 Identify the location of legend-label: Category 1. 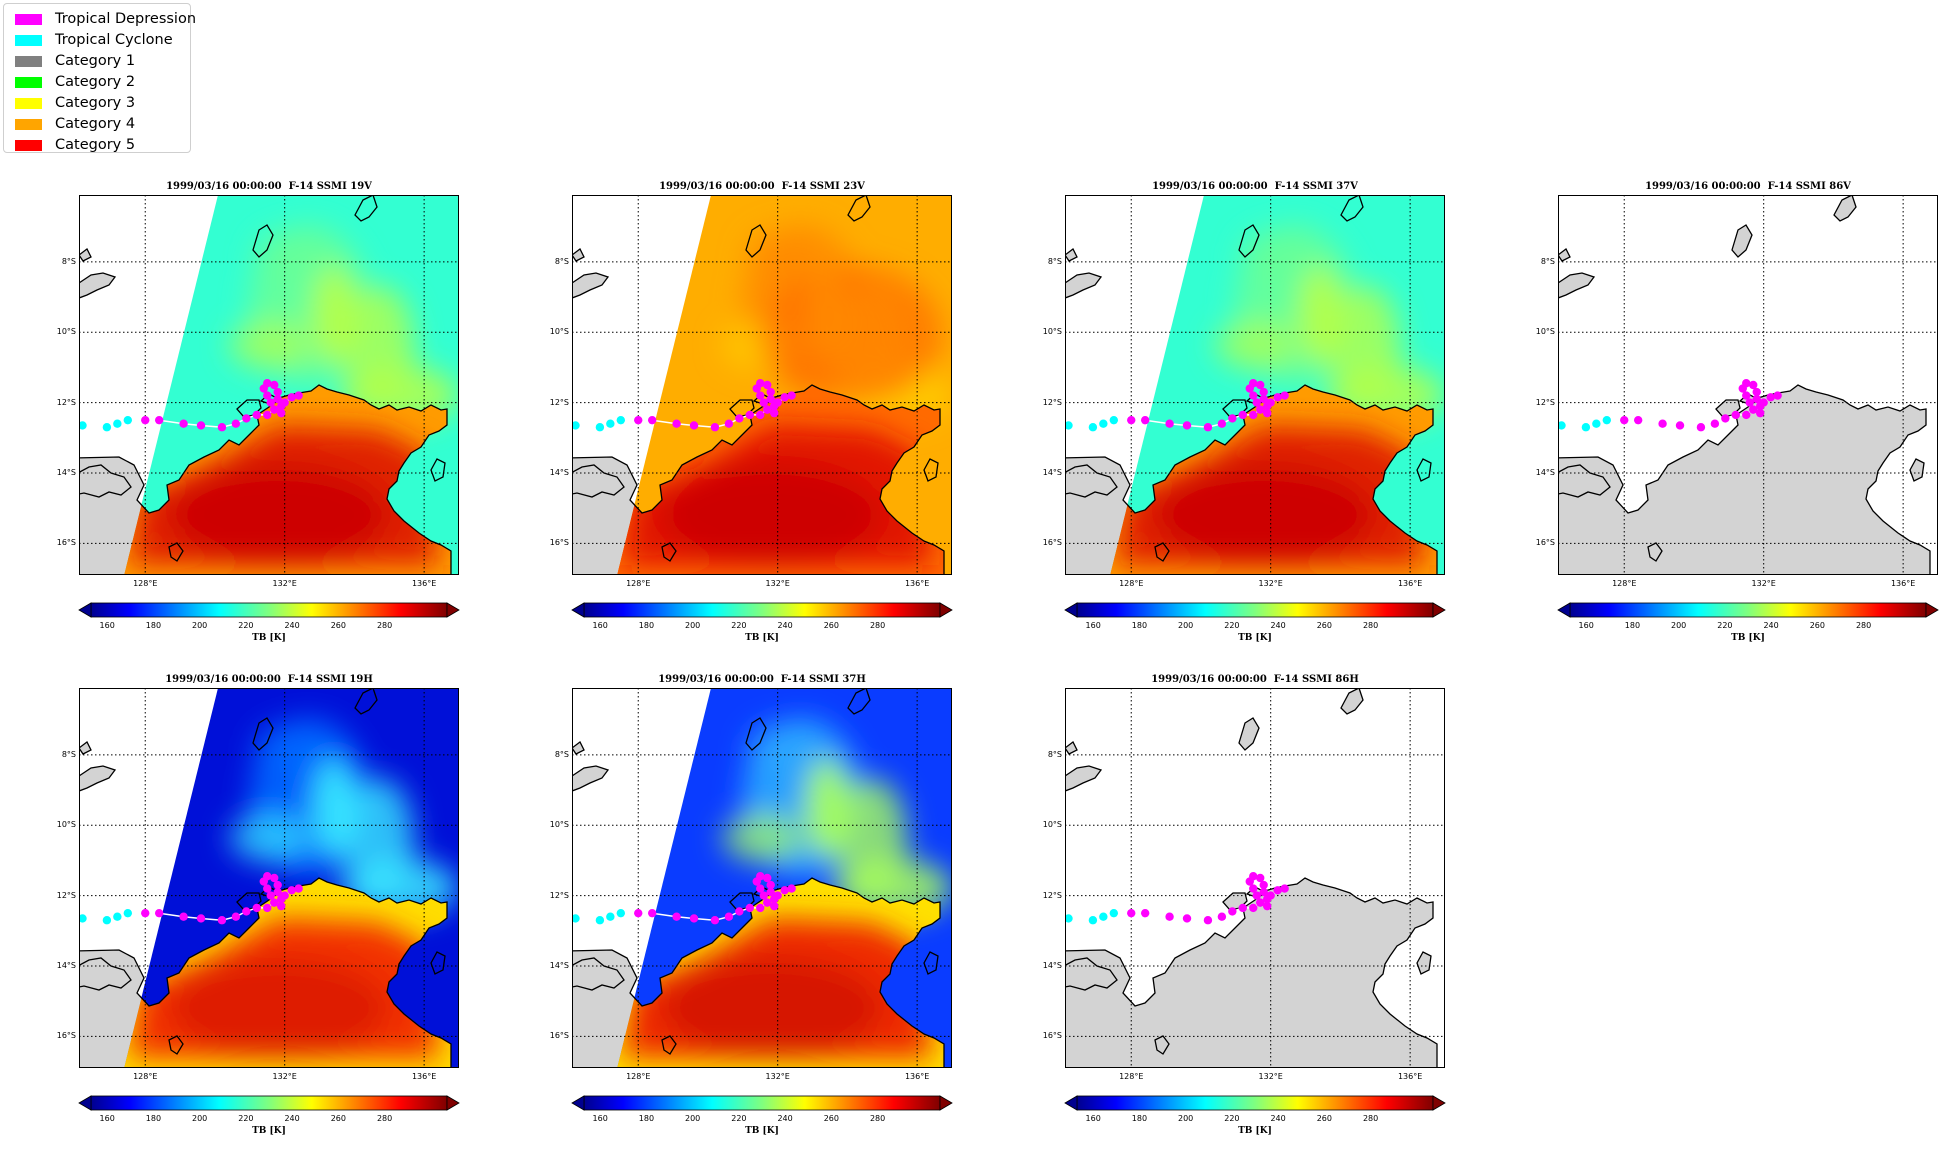
(95, 61).